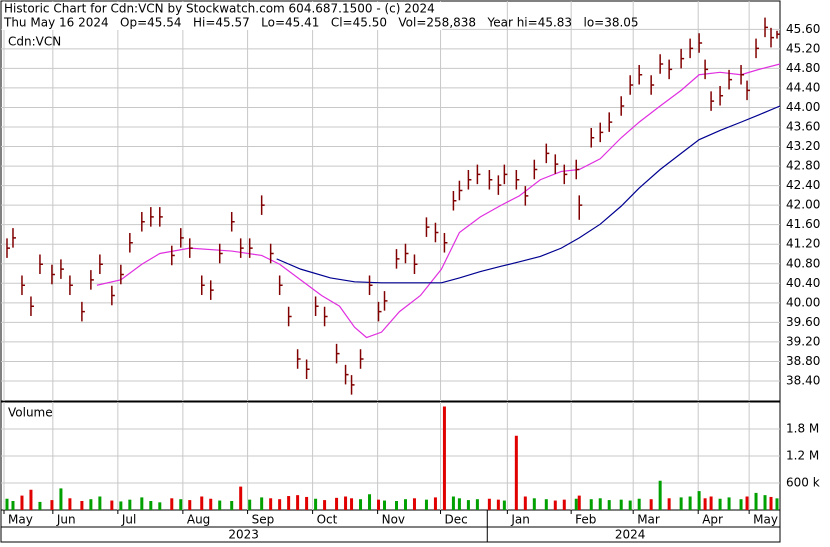  What do you see at coordinates (803, 263) in the screenshot?
I see `y-tick-label: 40.80` at bounding box center [803, 263].